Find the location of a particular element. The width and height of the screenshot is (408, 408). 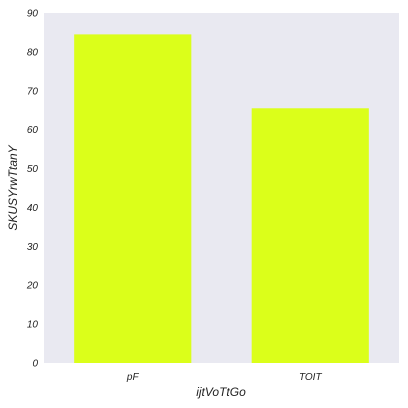

y-tick-label: 80 is located at coordinates (33, 52).